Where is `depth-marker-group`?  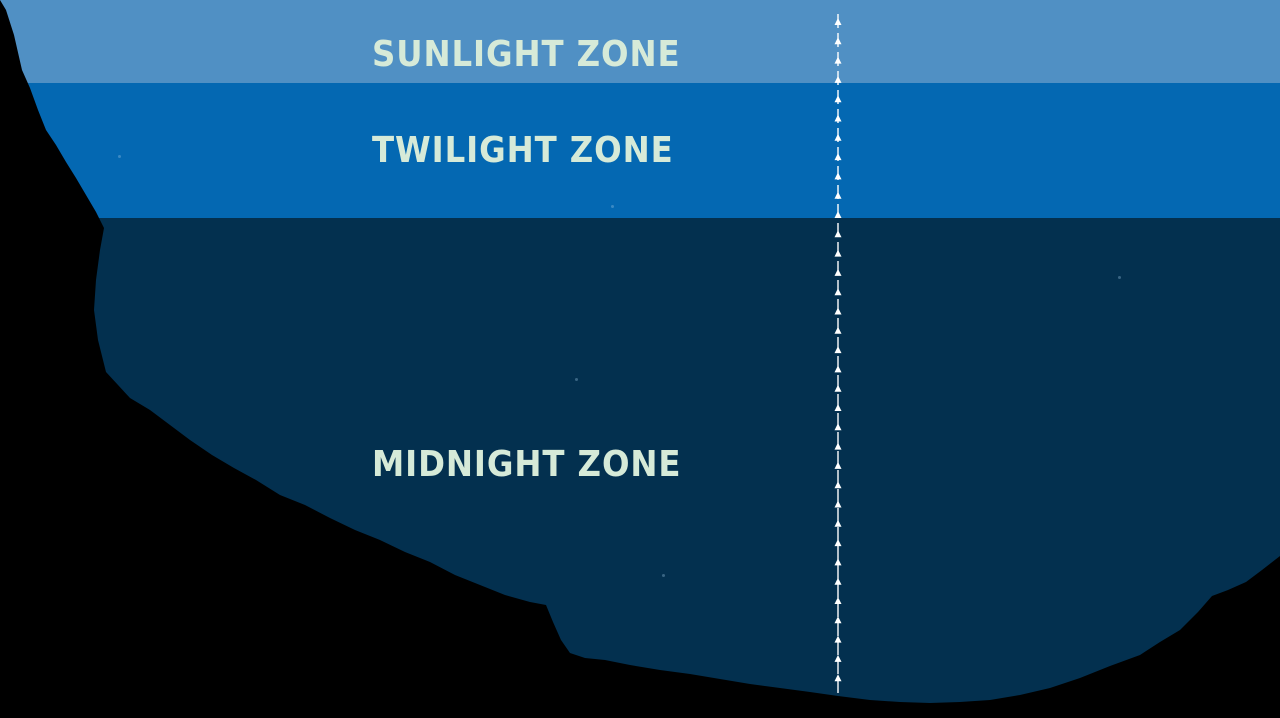 depth-marker-group is located at coordinates (838, 350).